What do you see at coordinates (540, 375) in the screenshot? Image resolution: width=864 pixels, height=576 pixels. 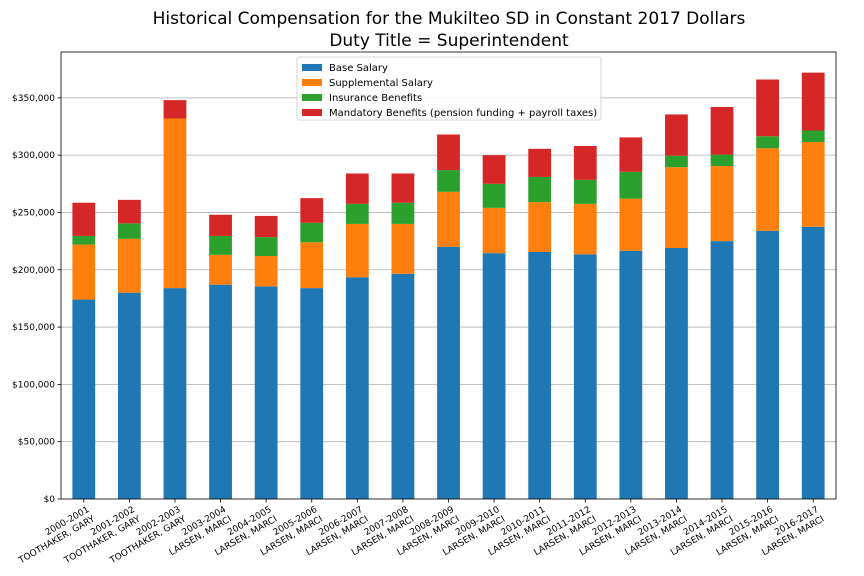 I see `bar-base-2010-2011` at bounding box center [540, 375].